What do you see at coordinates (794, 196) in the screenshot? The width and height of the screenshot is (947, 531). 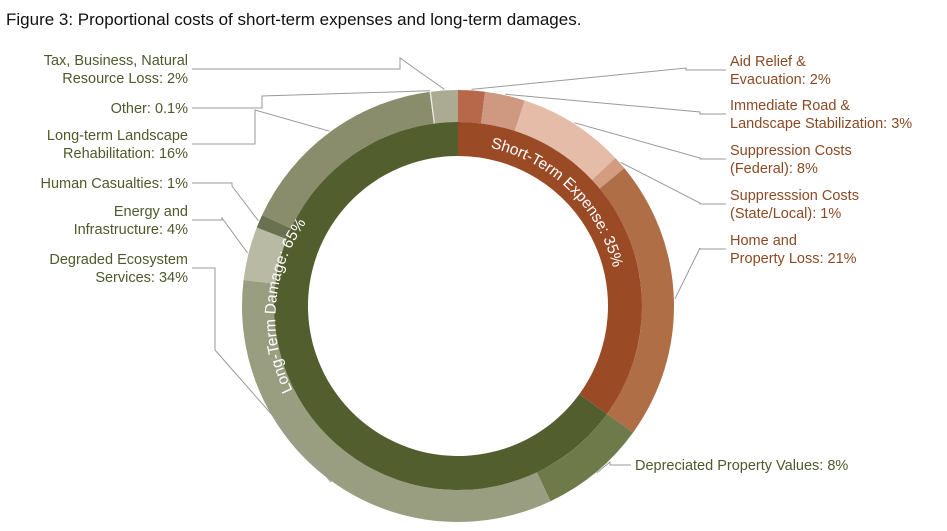 I see `outer-label-line: Suppresssion Costs` at bounding box center [794, 196].